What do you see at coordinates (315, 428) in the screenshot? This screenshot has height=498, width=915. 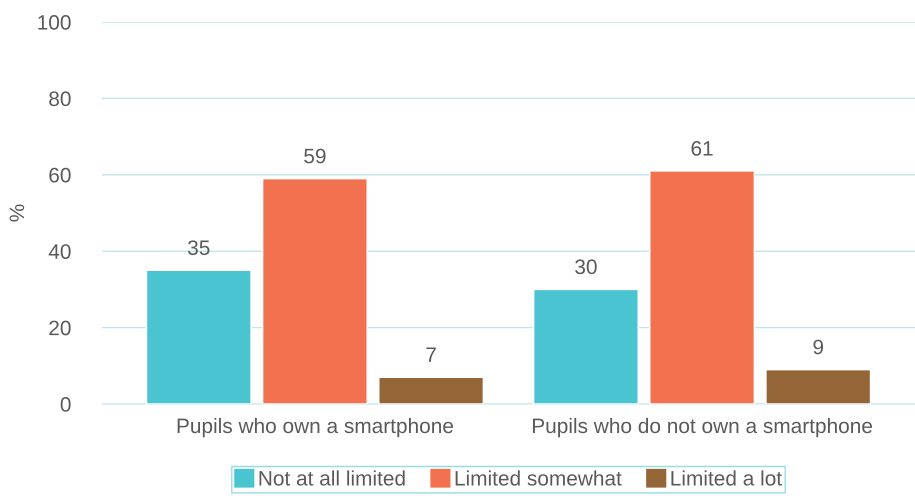 I see `x-tick-label: Pupils who own a smartphone` at bounding box center [315, 428].